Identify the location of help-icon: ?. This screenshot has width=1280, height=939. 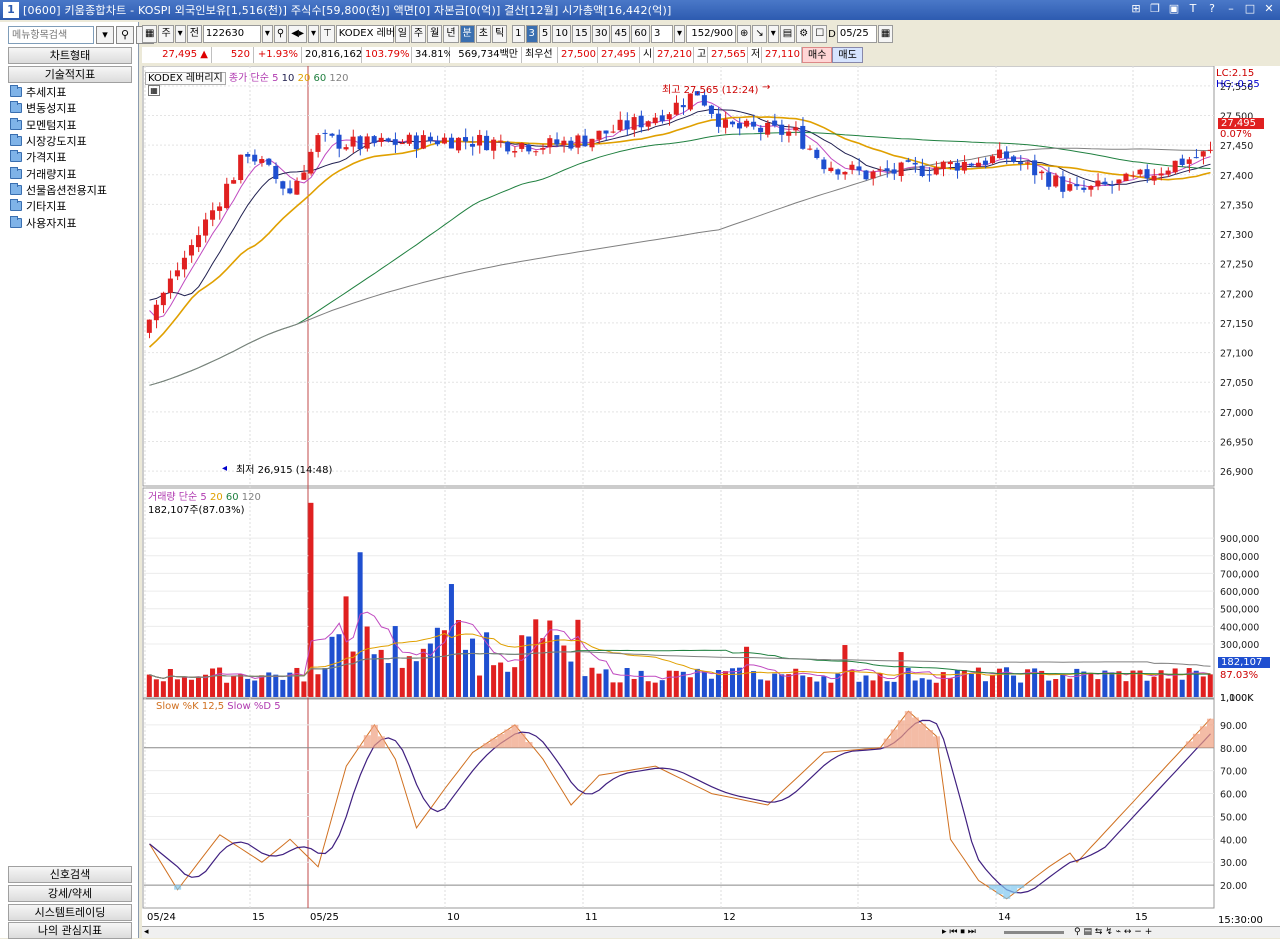
(1212, 8).